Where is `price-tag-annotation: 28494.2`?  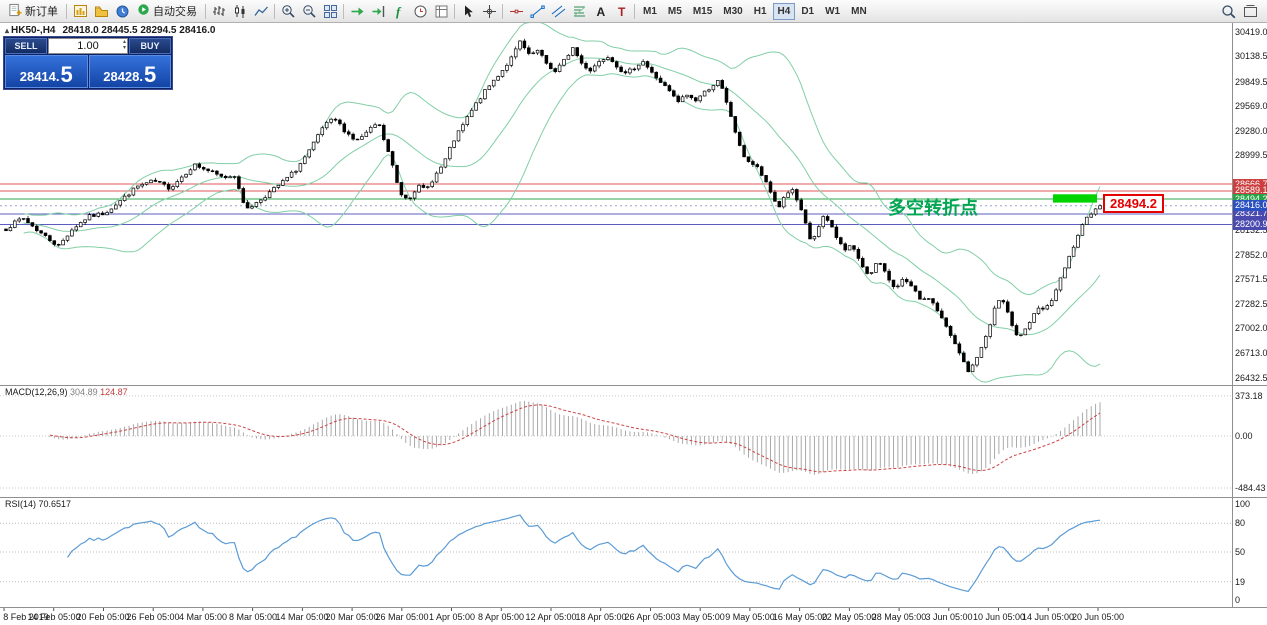 price-tag-annotation: 28494.2 is located at coordinates (1133, 203).